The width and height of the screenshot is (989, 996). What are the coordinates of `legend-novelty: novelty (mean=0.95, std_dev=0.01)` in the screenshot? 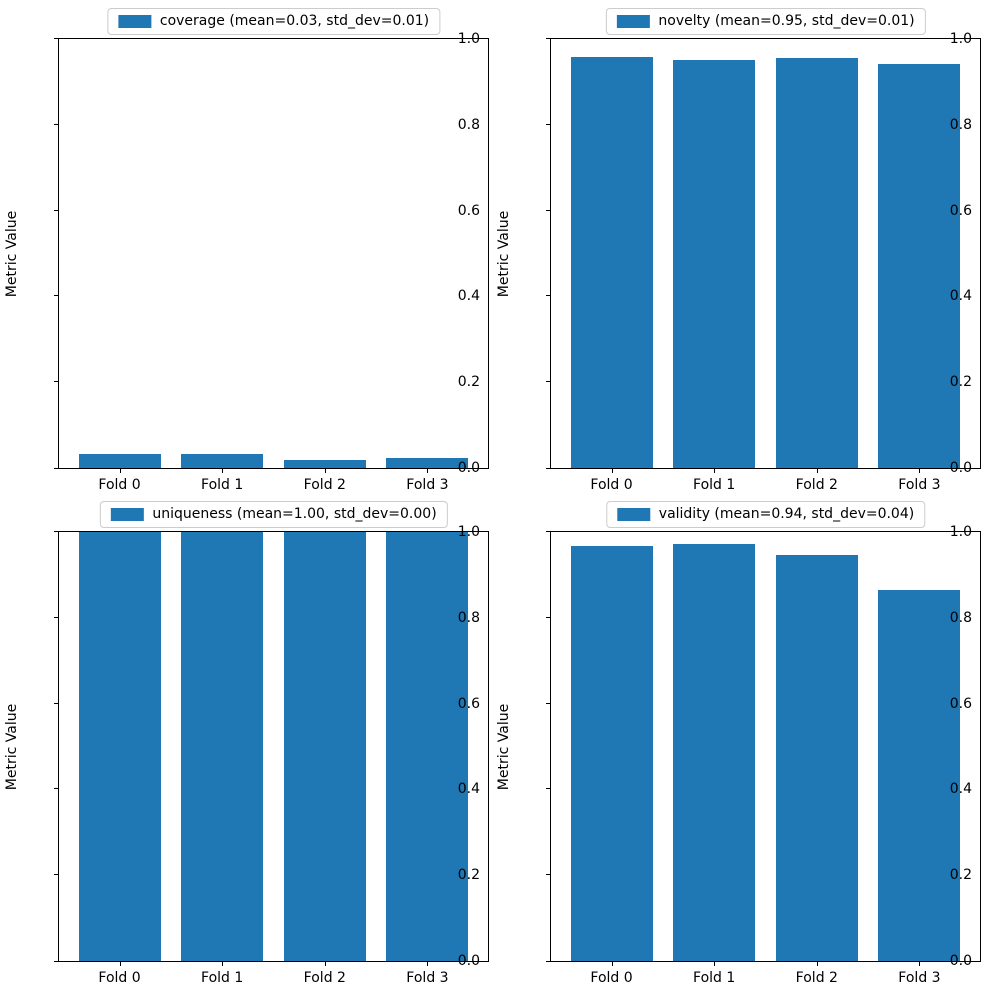 It's located at (765, 21).